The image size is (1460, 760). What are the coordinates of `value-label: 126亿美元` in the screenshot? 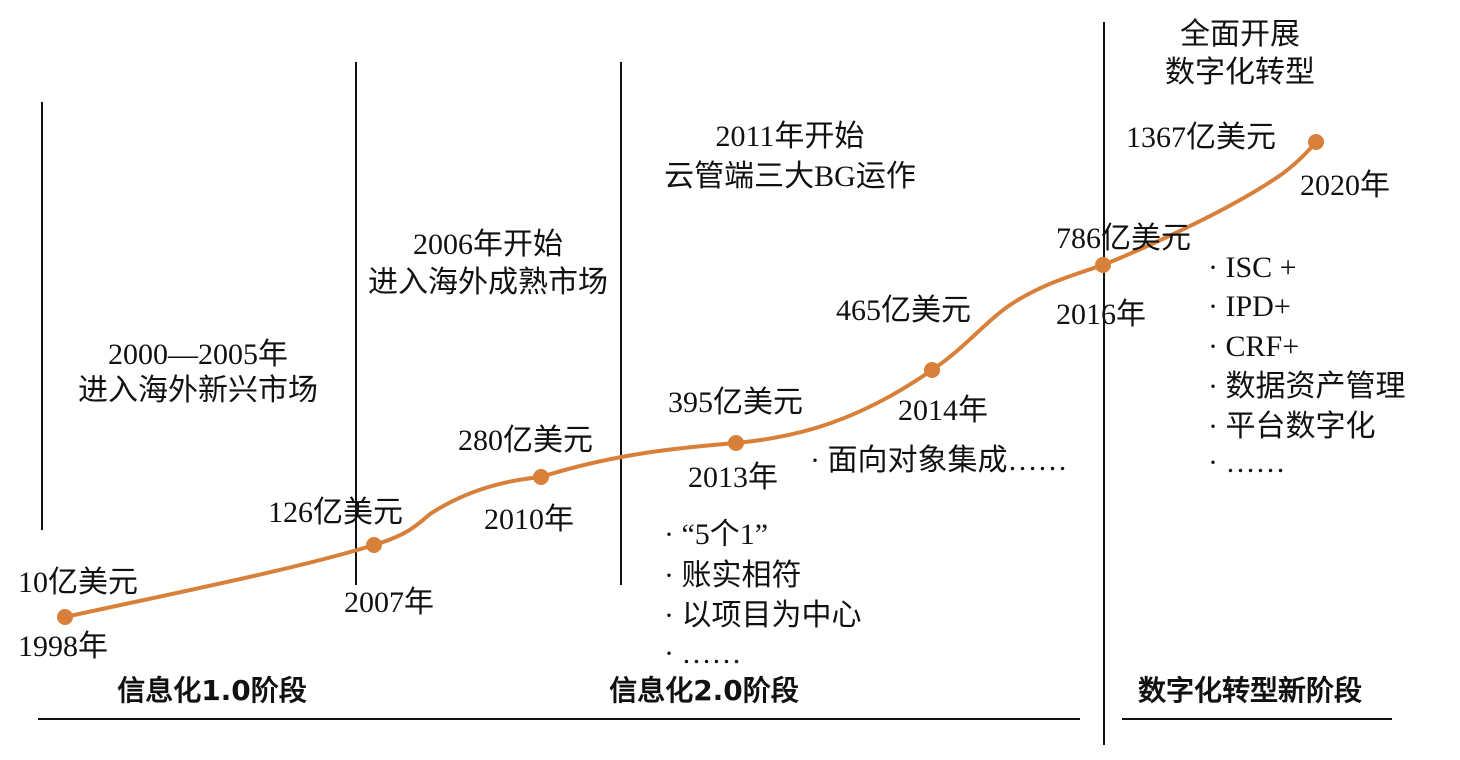 It's located at (335, 512).